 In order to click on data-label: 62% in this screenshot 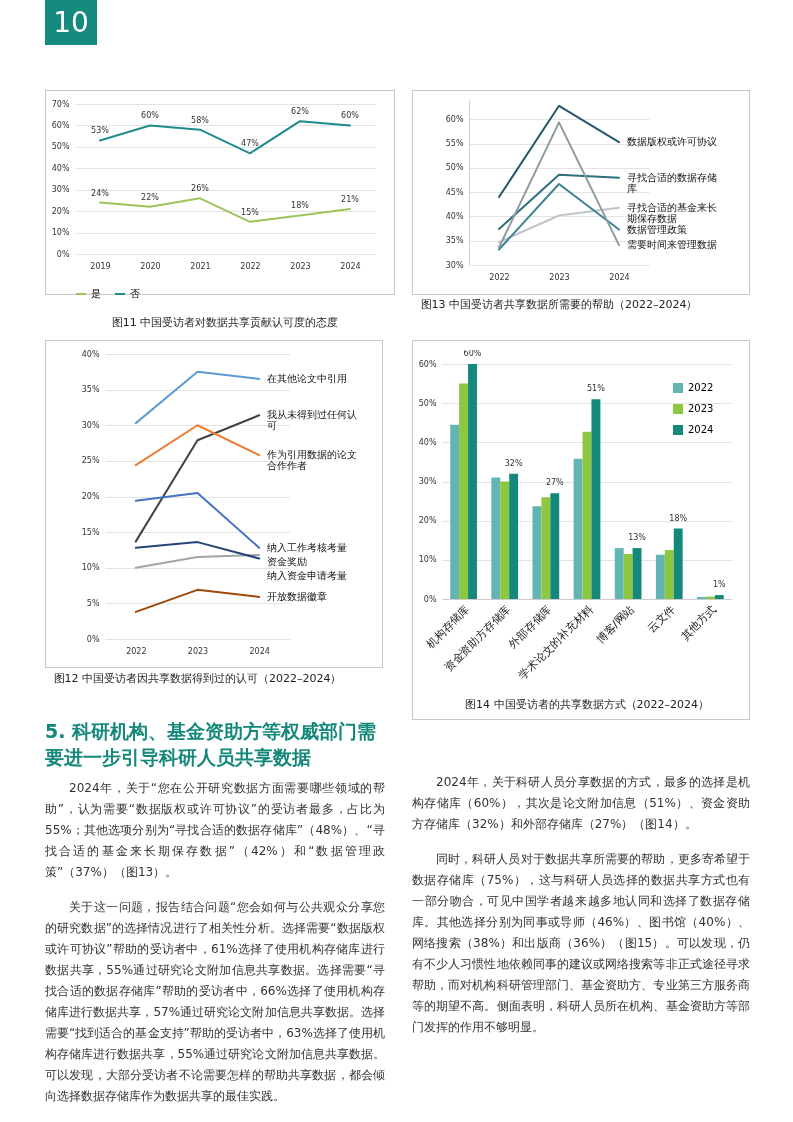, I will do `click(300, 112)`.